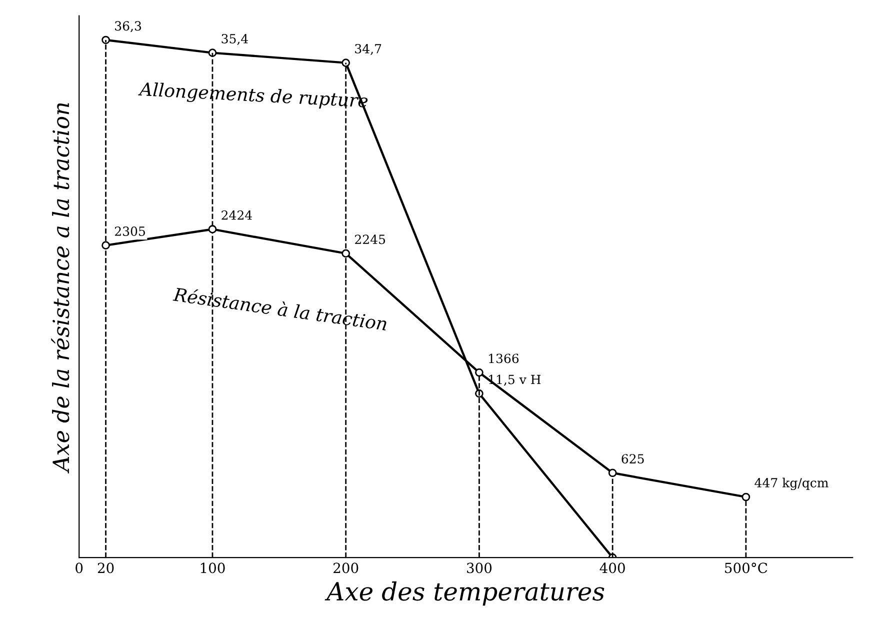 The height and width of the screenshot is (630, 879). I want to click on data-label: 36,3, so click(128, 26).